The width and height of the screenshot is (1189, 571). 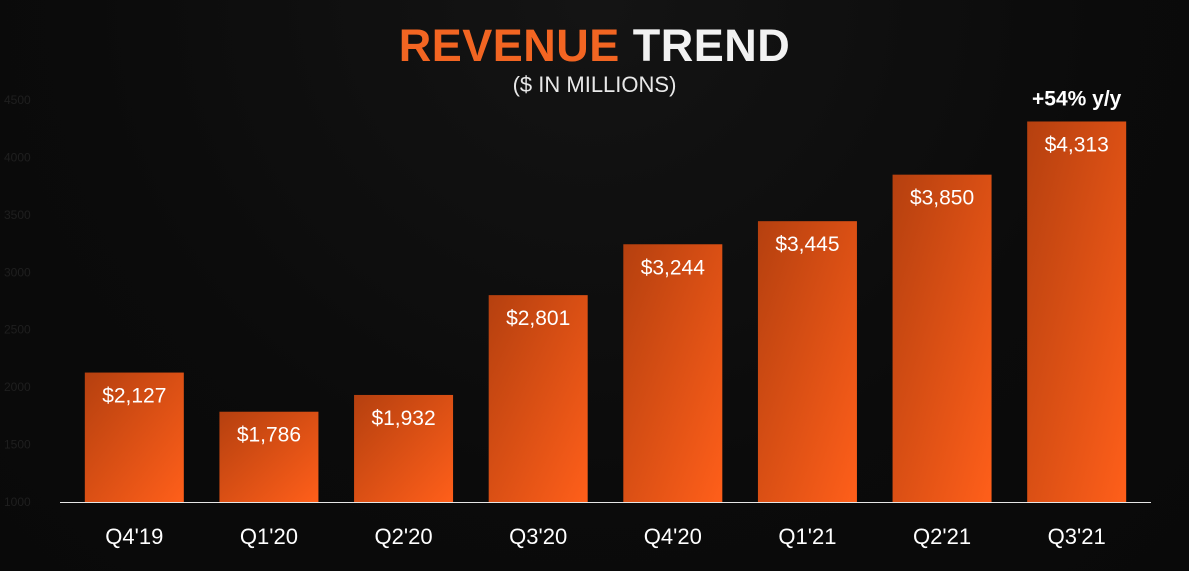 I want to click on y-tick-label: 4000, so click(x=17, y=157).